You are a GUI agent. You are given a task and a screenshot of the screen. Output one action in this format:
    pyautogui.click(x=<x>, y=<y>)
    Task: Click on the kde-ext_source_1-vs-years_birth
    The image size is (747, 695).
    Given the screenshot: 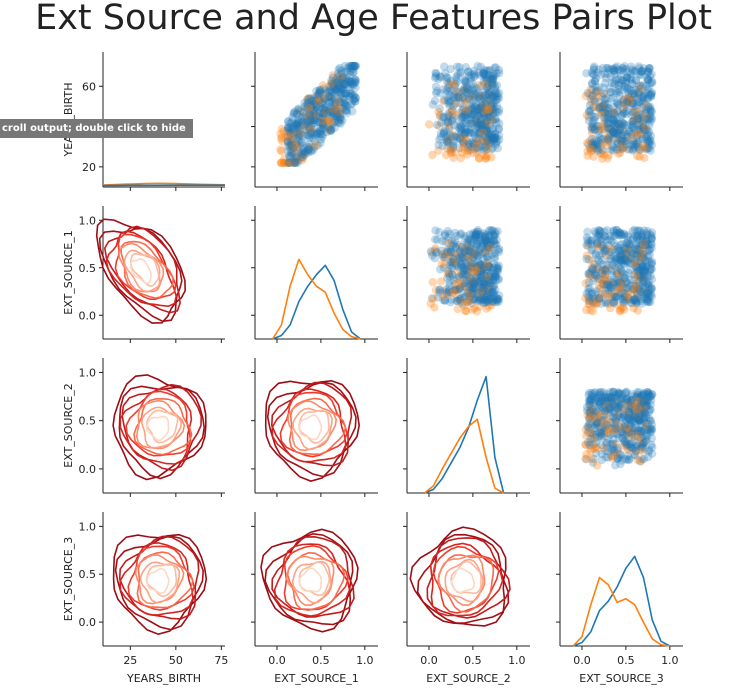 What is the action you would take?
    pyautogui.click(x=141, y=271)
    